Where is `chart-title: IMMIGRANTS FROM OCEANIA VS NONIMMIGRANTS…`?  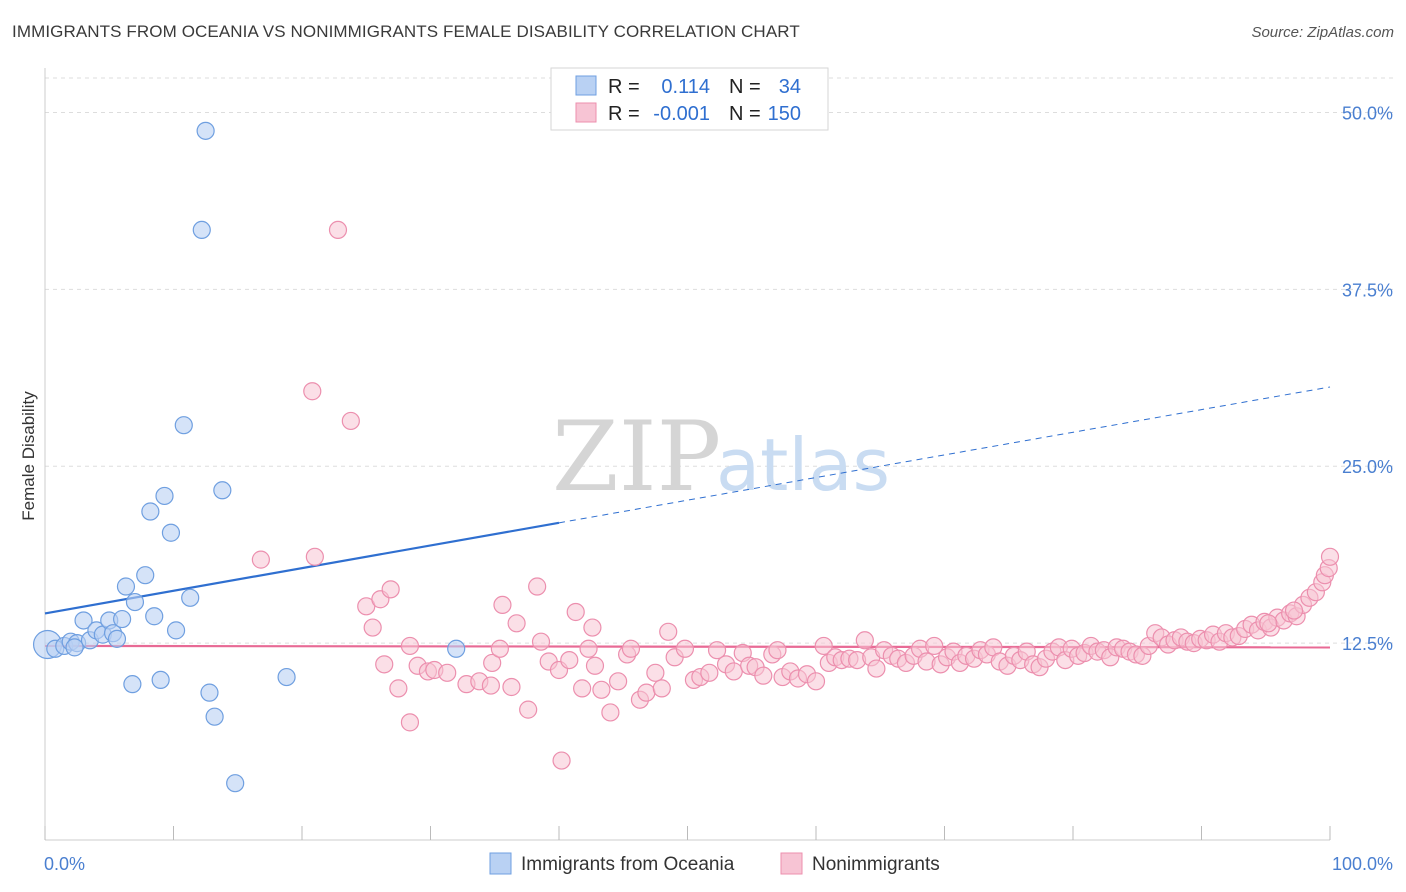
chart-title: IMMIGRANTS FROM OCEANIA VS NONIMMIGRANTS… is located at coordinates (406, 31).